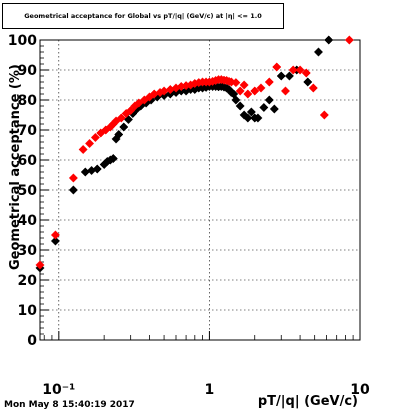 The image size is (400, 414). Describe the element at coordinates (28, 131) in the screenshot. I see `y-tick-label: 70` at that location.